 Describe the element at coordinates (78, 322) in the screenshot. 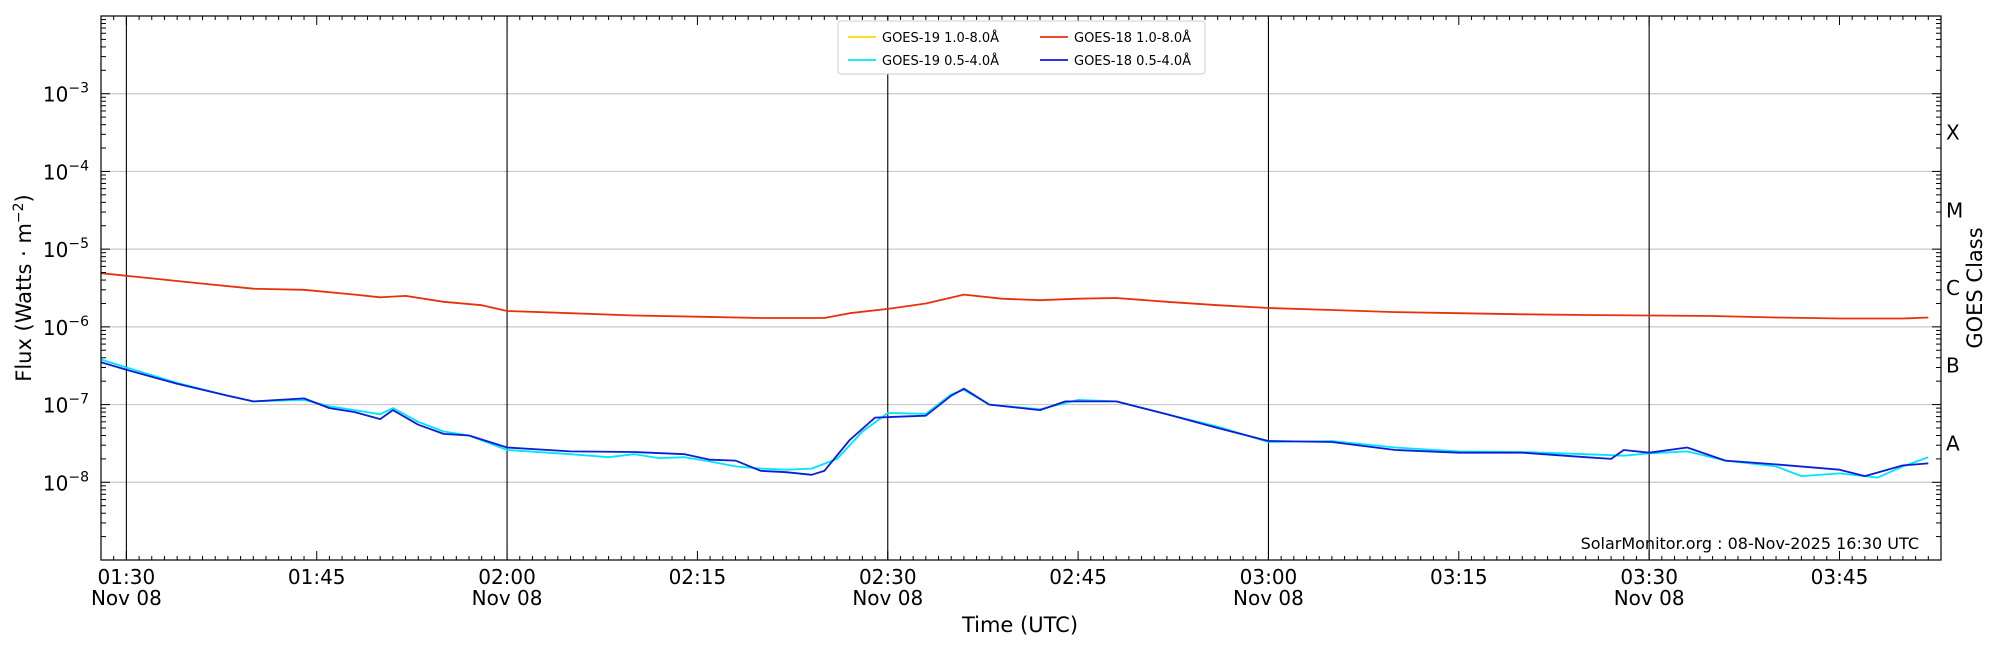

I see `y-tick-exponent: −6` at that location.